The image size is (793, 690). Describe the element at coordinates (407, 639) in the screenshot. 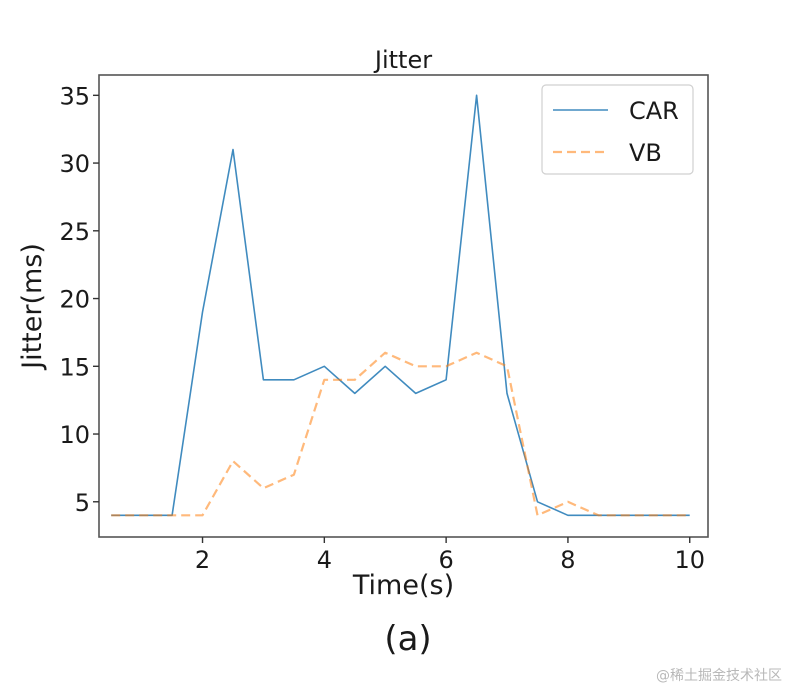

I see `figure-caption: (a)` at that location.